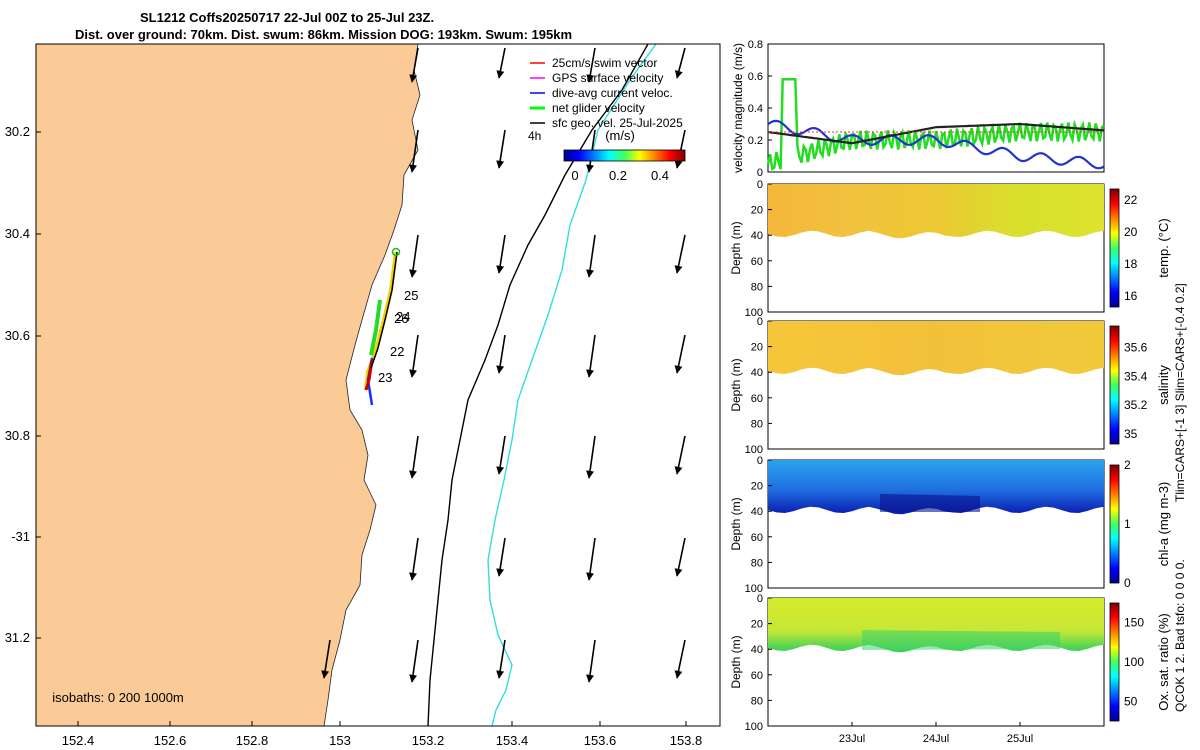 This screenshot has height=750, width=1200. I want to click on colorbar-tick-label: 0.2, so click(618, 175).